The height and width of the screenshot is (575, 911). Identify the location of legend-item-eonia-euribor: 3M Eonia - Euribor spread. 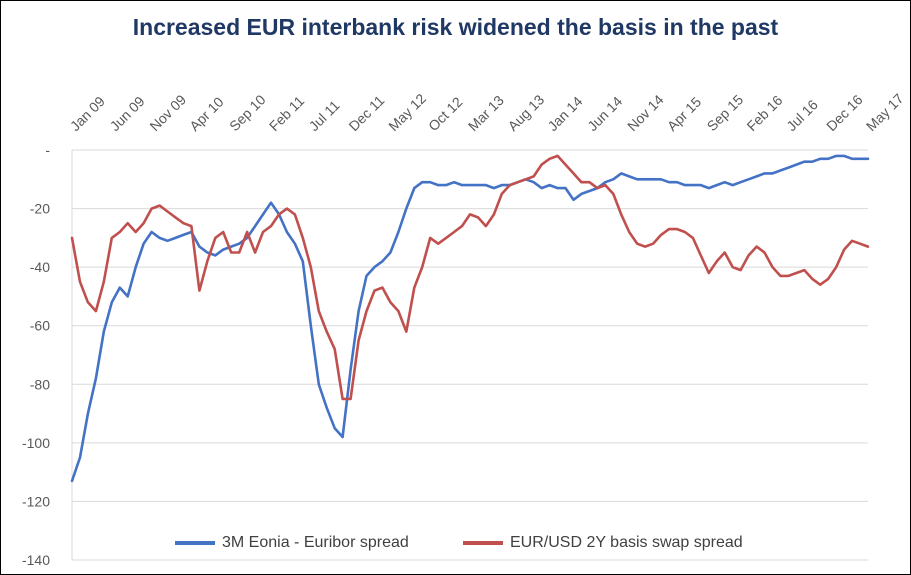
(292, 543).